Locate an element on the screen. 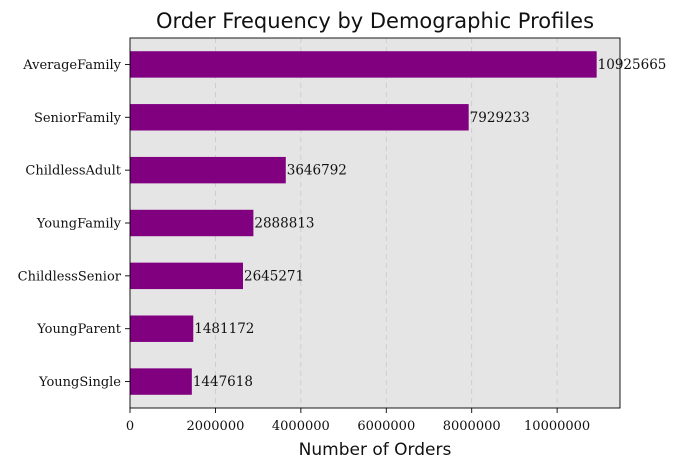 The height and width of the screenshot is (470, 680). bar-value-label: 1481172 is located at coordinates (224, 329).